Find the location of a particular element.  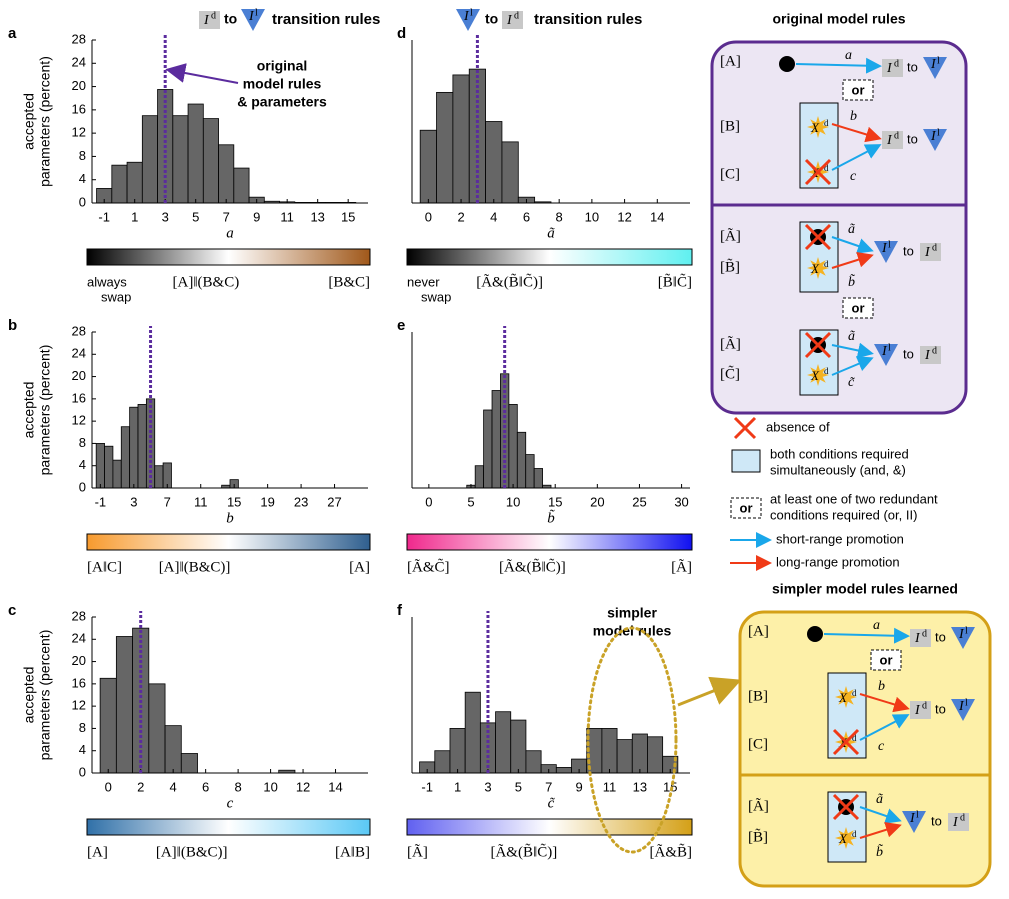

y-axis-label: accepted is located at coordinates (29, 695).